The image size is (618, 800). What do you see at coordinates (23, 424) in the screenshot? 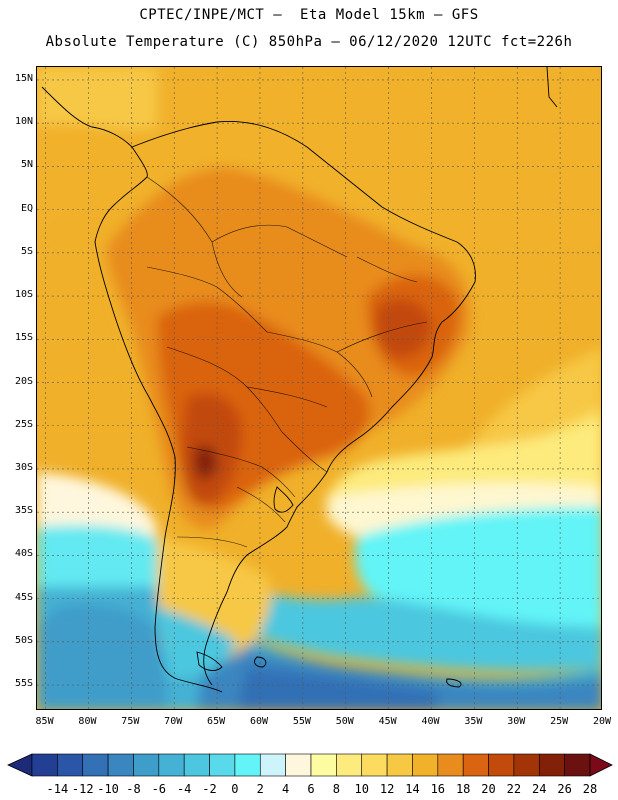
I see `latitude-label: 25S` at bounding box center [23, 424].